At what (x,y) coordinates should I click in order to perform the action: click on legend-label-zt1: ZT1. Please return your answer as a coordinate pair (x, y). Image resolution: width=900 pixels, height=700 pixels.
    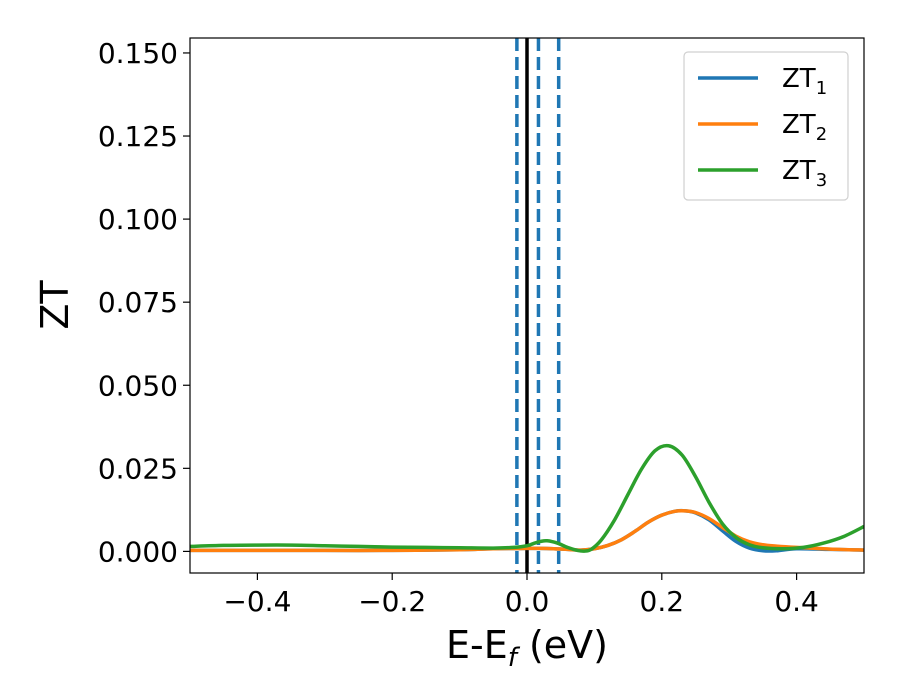
    Looking at the image, I should click on (804, 81).